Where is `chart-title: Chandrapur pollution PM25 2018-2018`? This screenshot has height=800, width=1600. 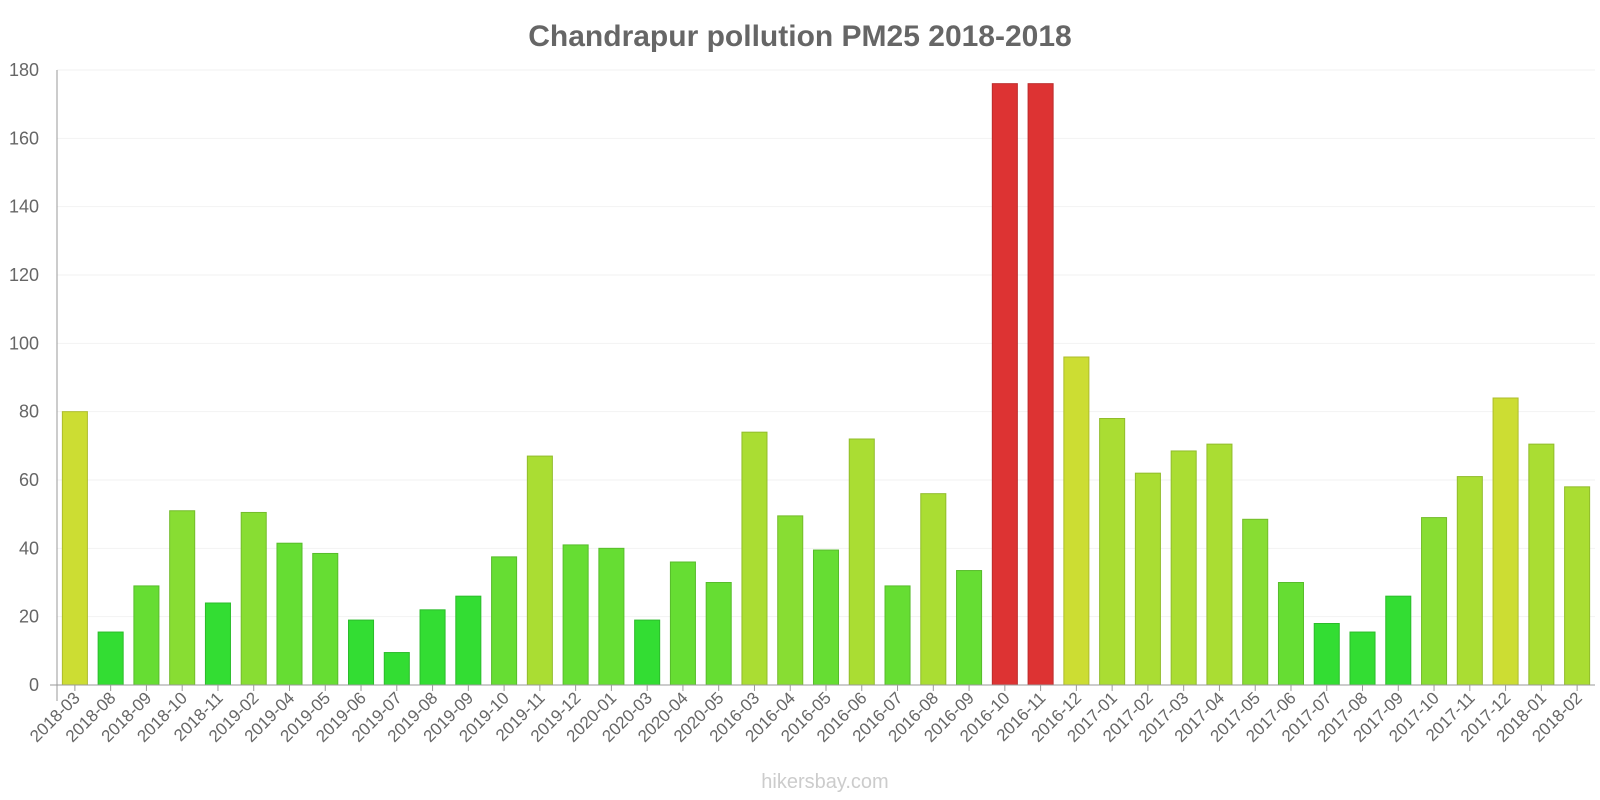 chart-title: Chandrapur pollution PM25 2018-2018 is located at coordinates (799, 36).